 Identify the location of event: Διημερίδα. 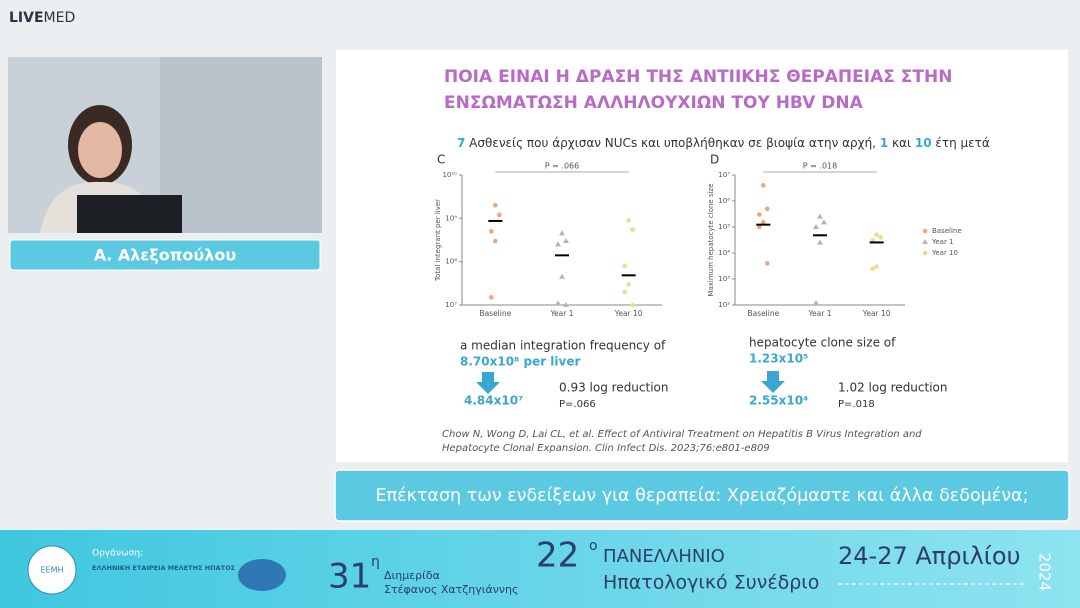
(412, 575).